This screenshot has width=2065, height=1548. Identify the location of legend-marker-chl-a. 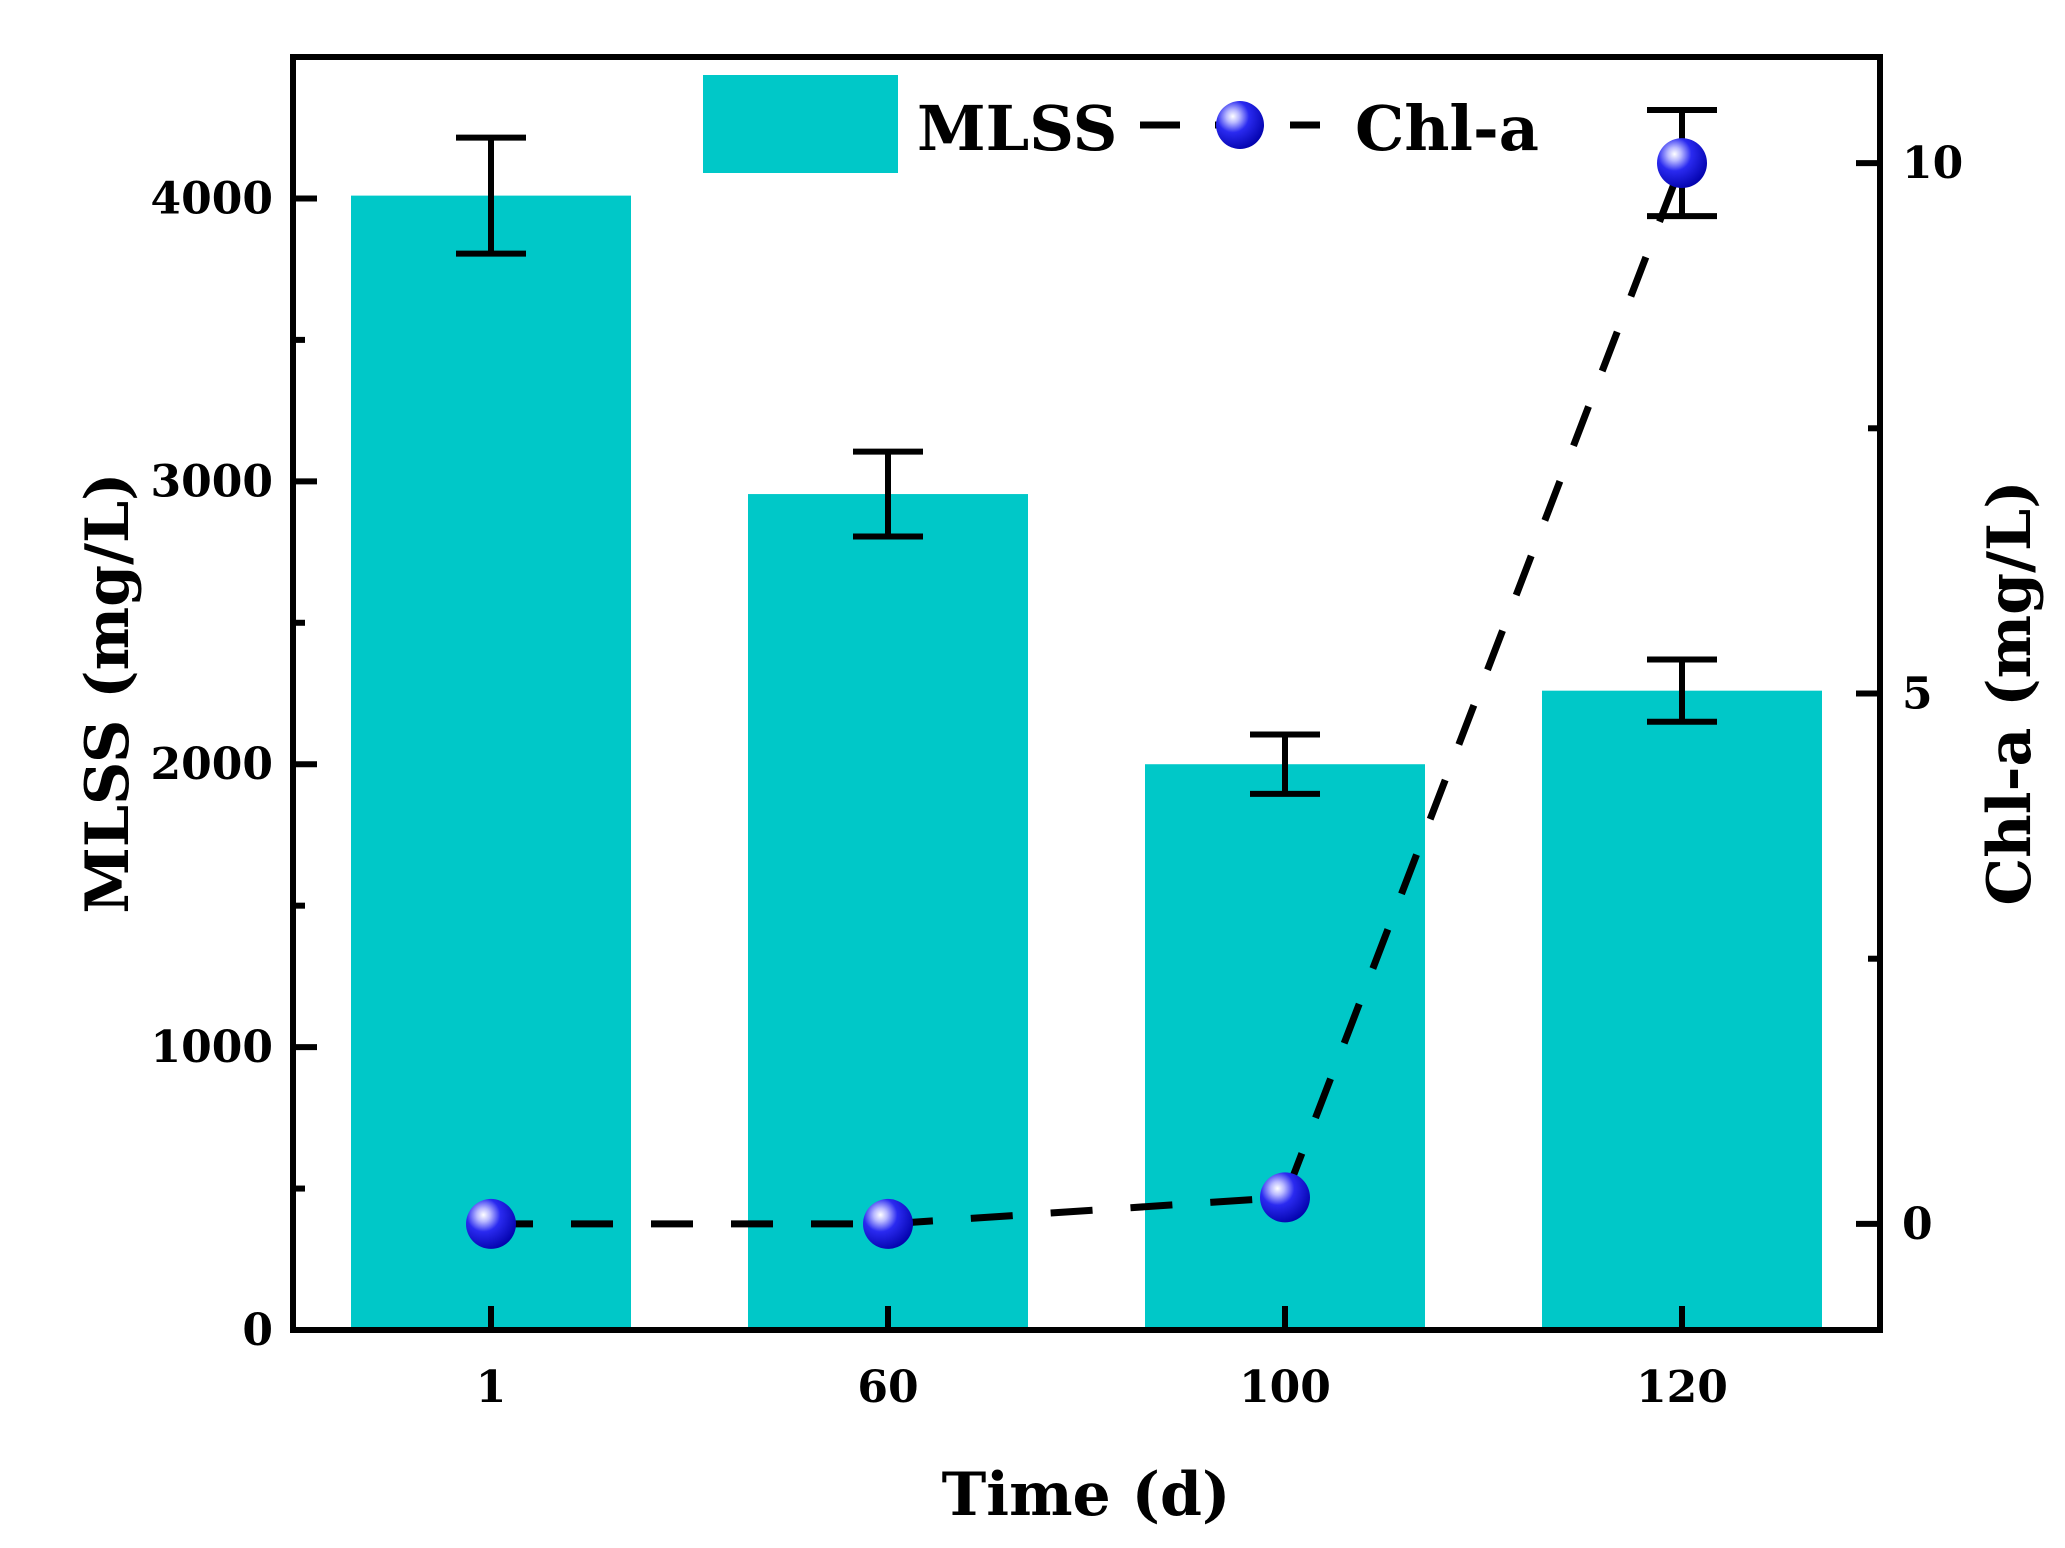
(1240, 125).